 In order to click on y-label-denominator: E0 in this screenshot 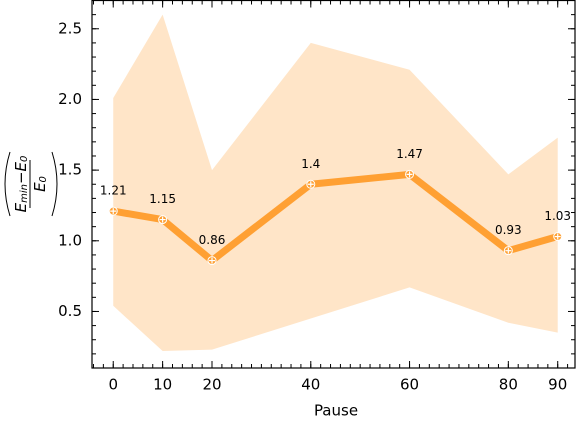, I will do `click(40, 184)`.